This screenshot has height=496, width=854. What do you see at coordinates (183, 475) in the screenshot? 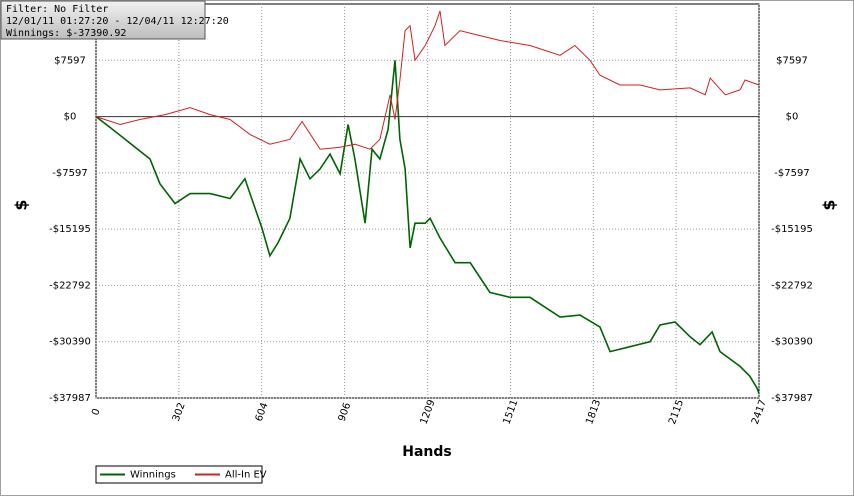
I see `legend-items: Winnings All-In EV` at bounding box center [183, 475].